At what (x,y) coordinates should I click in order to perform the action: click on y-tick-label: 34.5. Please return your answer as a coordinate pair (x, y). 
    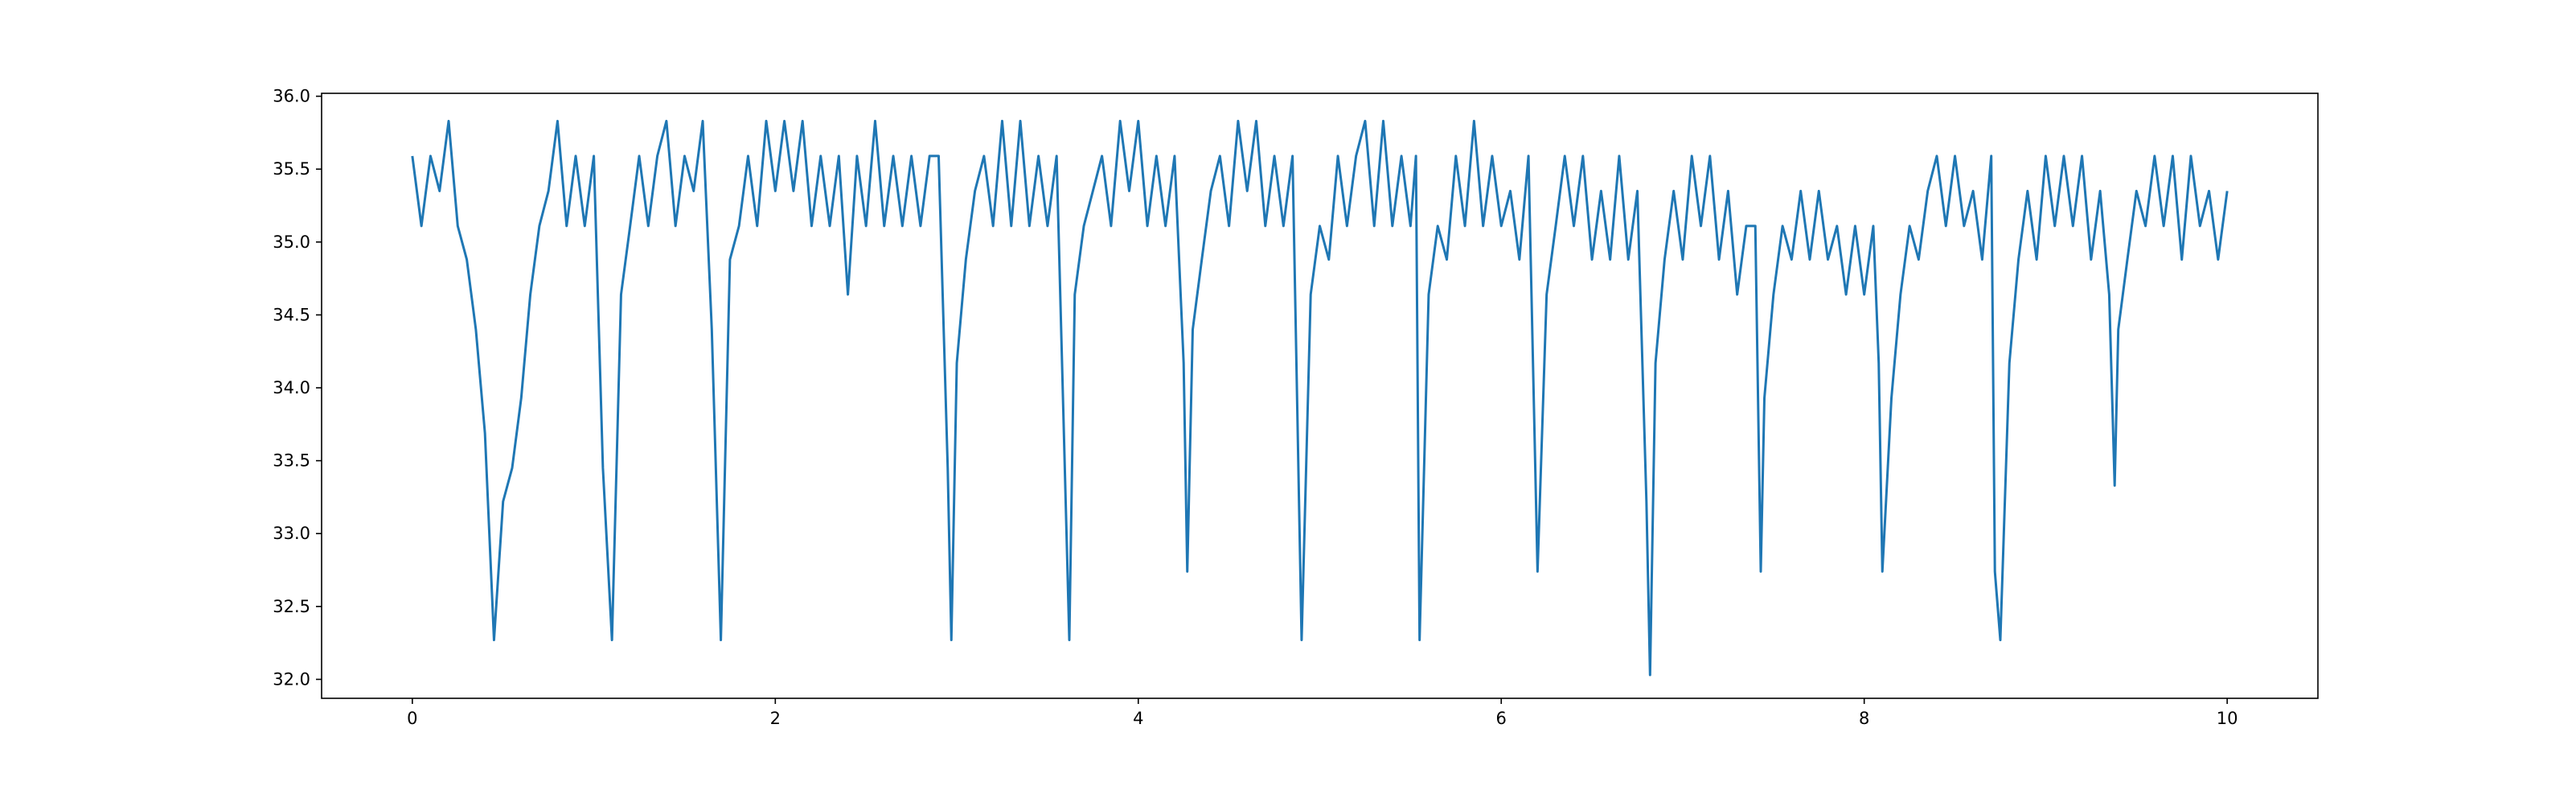
    Looking at the image, I should click on (291, 314).